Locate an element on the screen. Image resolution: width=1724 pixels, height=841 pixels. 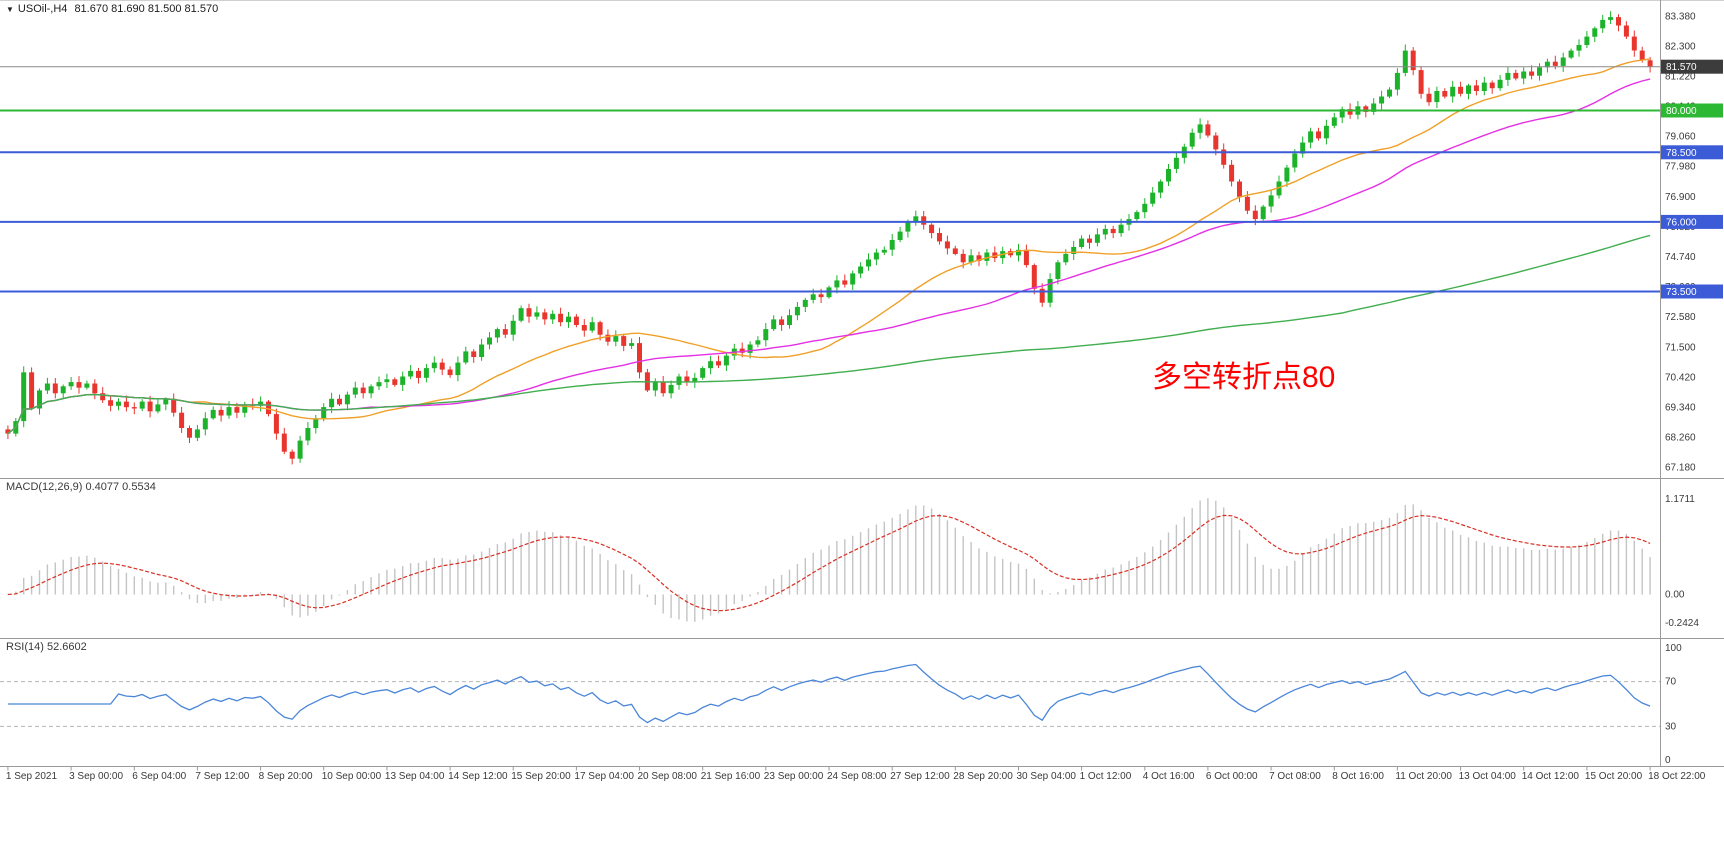
svg-text: 13 Oct 04:00 is located at coordinates (1488, 776).